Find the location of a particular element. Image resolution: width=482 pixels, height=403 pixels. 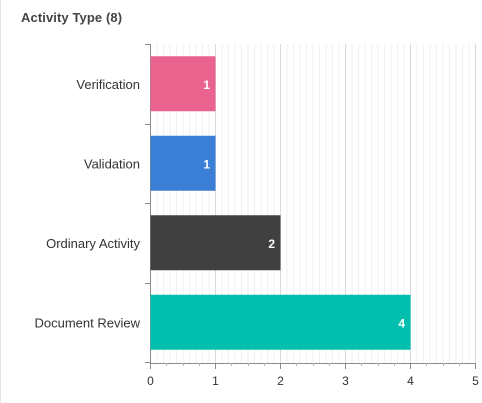

bar-ordinary-activity is located at coordinates (215, 243).